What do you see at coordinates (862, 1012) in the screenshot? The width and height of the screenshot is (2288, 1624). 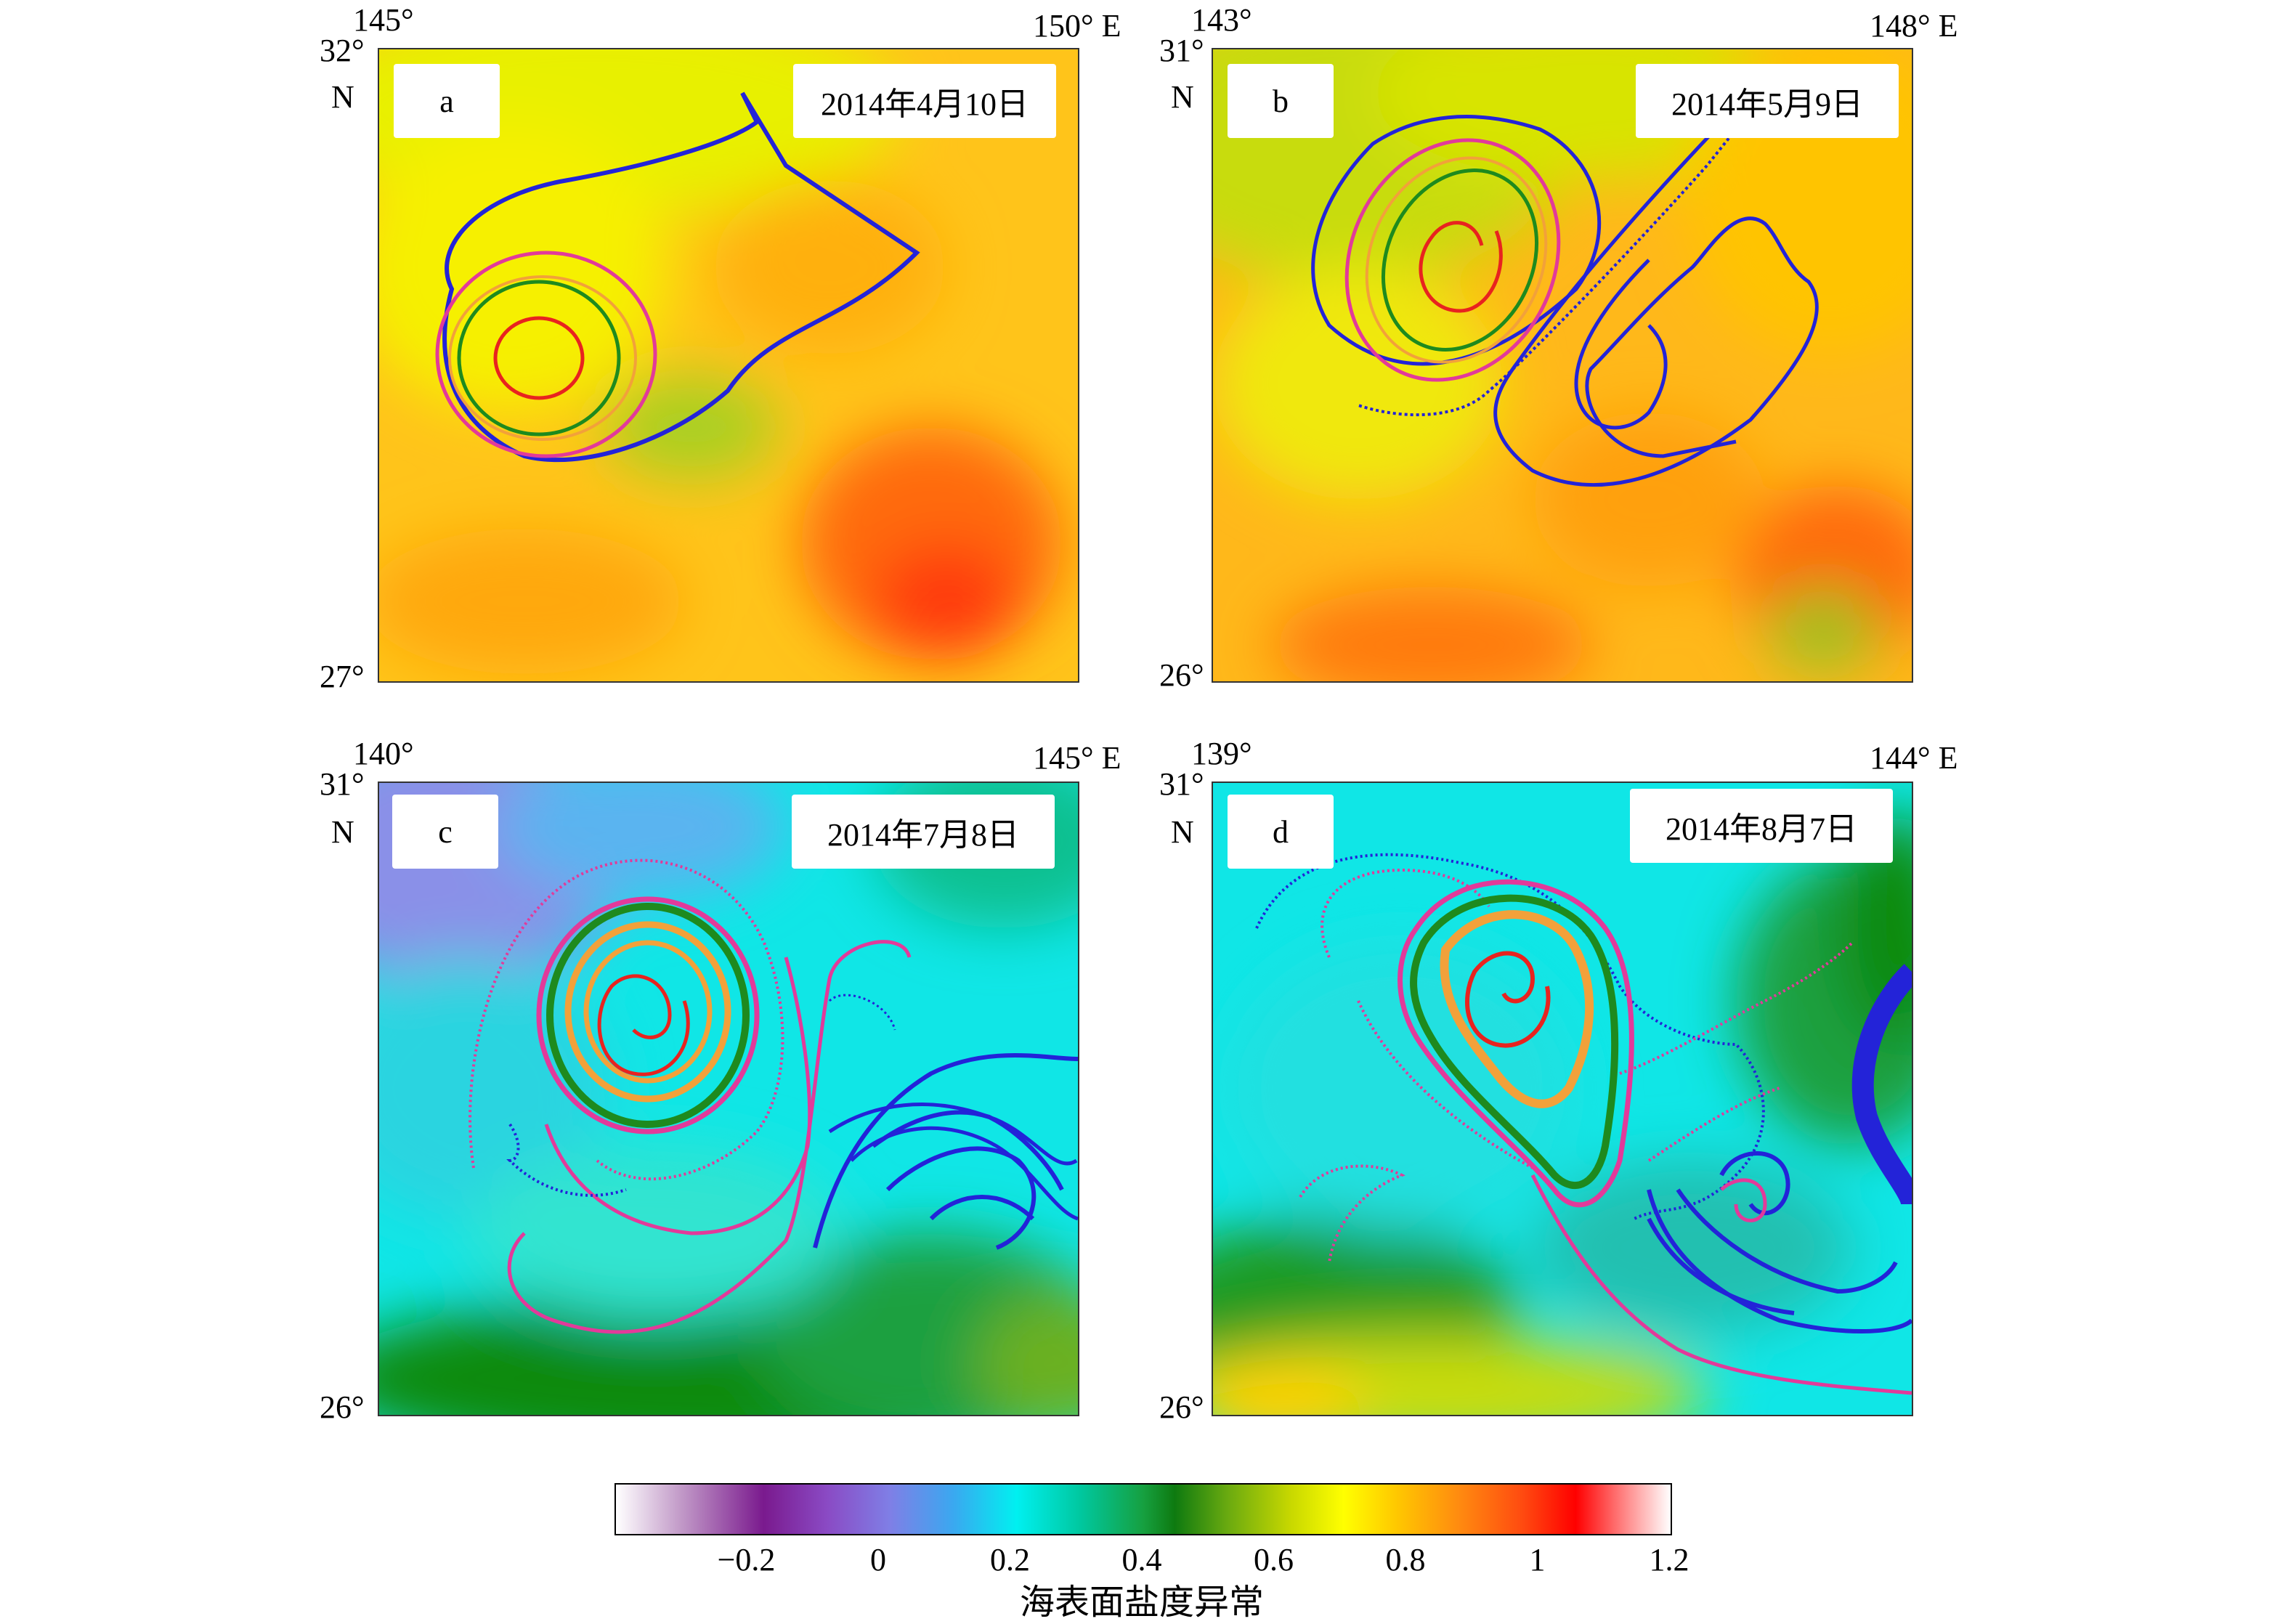 I see `trajectory-blue-c4` at bounding box center [862, 1012].